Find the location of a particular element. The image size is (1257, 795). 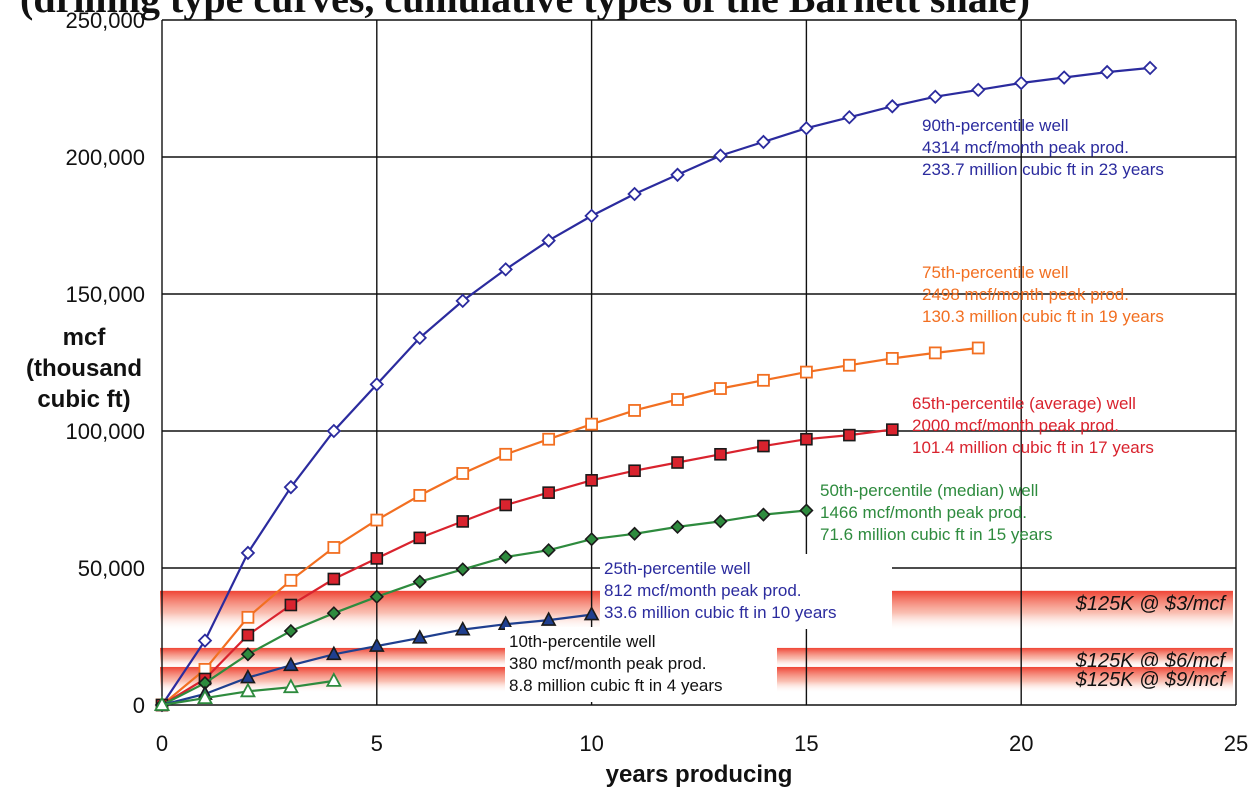

annotation-6-line-3: 8.8 million cubic ft in 4 years is located at coordinates (616, 685).